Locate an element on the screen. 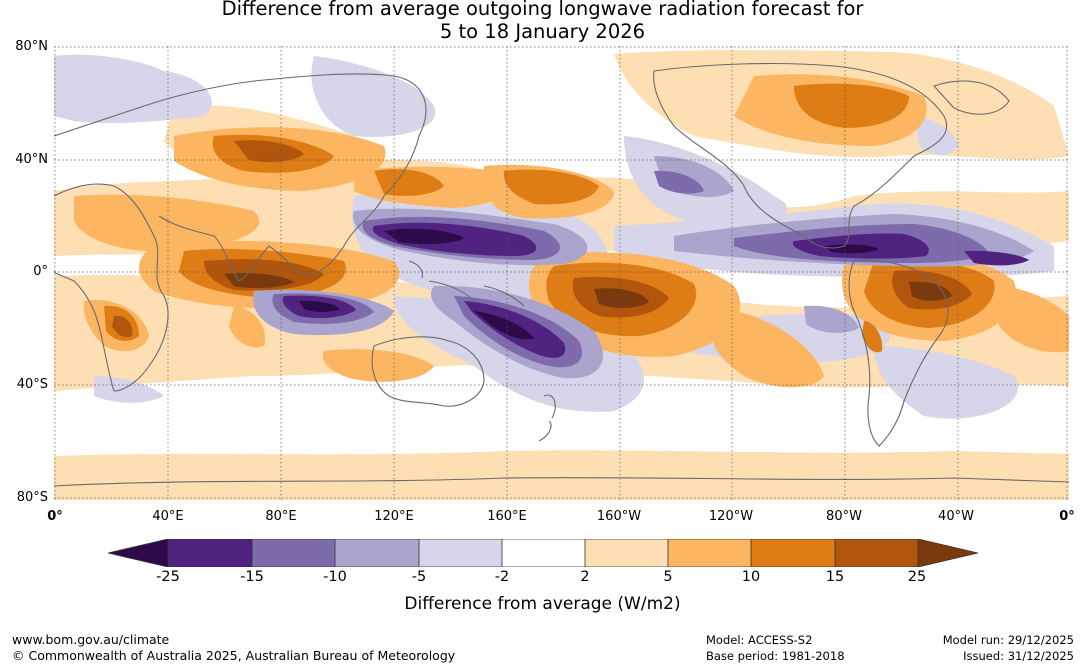  colorbar-swatch-minus5-minus2 is located at coordinates (460, 553).